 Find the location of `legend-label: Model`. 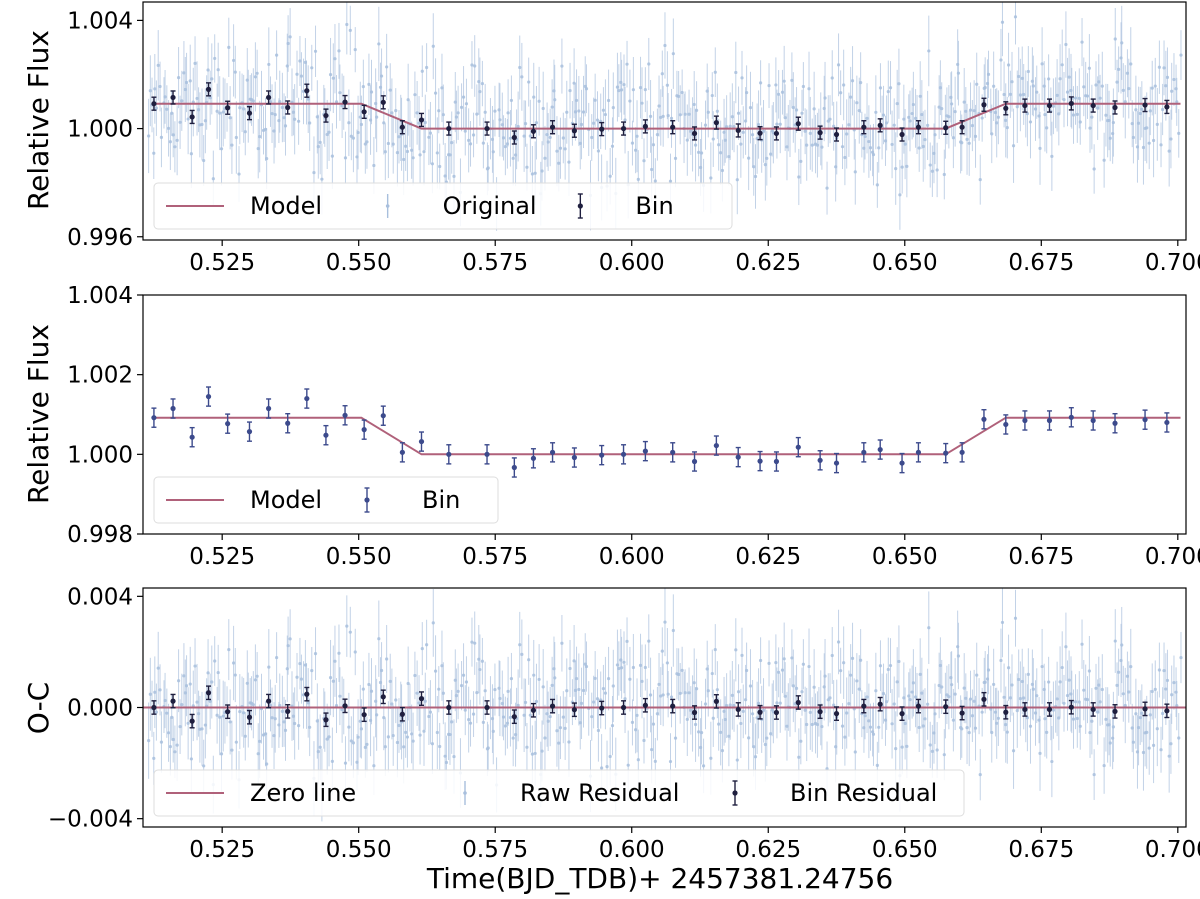

legend-label: Model is located at coordinates (286, 500).